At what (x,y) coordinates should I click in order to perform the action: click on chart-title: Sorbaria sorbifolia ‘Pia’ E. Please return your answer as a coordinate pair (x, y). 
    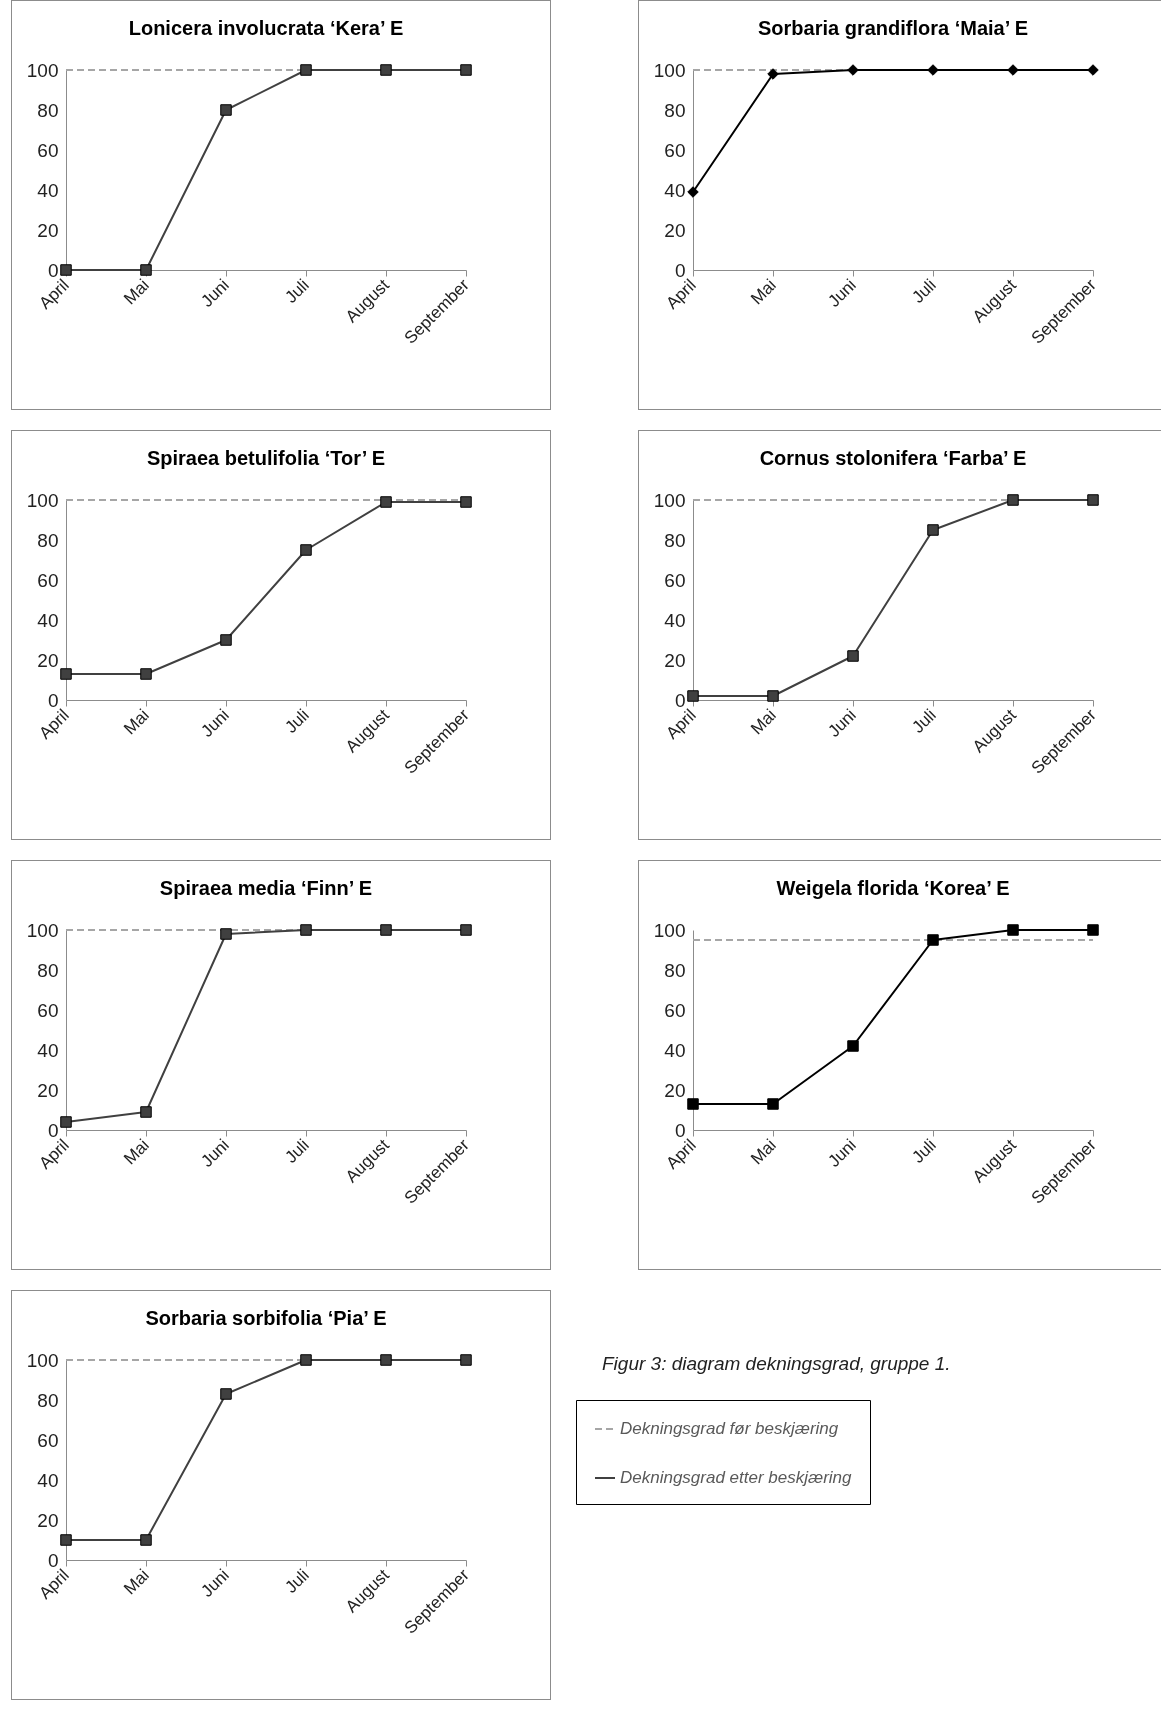
    Looking at the image, I should click on (266, 1318).